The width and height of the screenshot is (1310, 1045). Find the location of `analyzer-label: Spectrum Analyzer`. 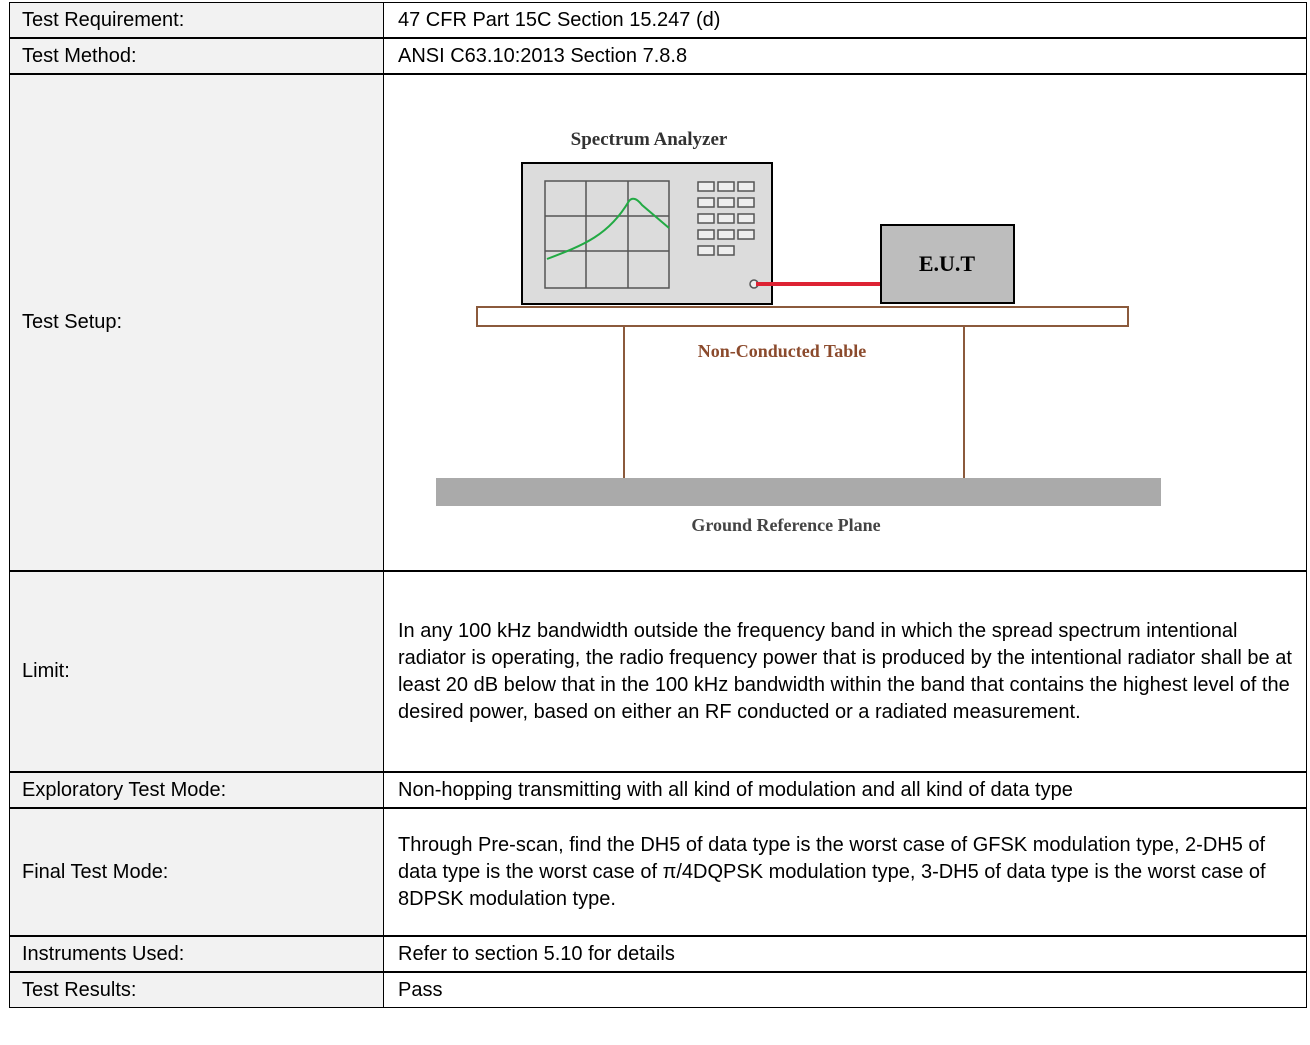

analyzer-label: Spectrum Analyzer is located at coordinates (649, 139).